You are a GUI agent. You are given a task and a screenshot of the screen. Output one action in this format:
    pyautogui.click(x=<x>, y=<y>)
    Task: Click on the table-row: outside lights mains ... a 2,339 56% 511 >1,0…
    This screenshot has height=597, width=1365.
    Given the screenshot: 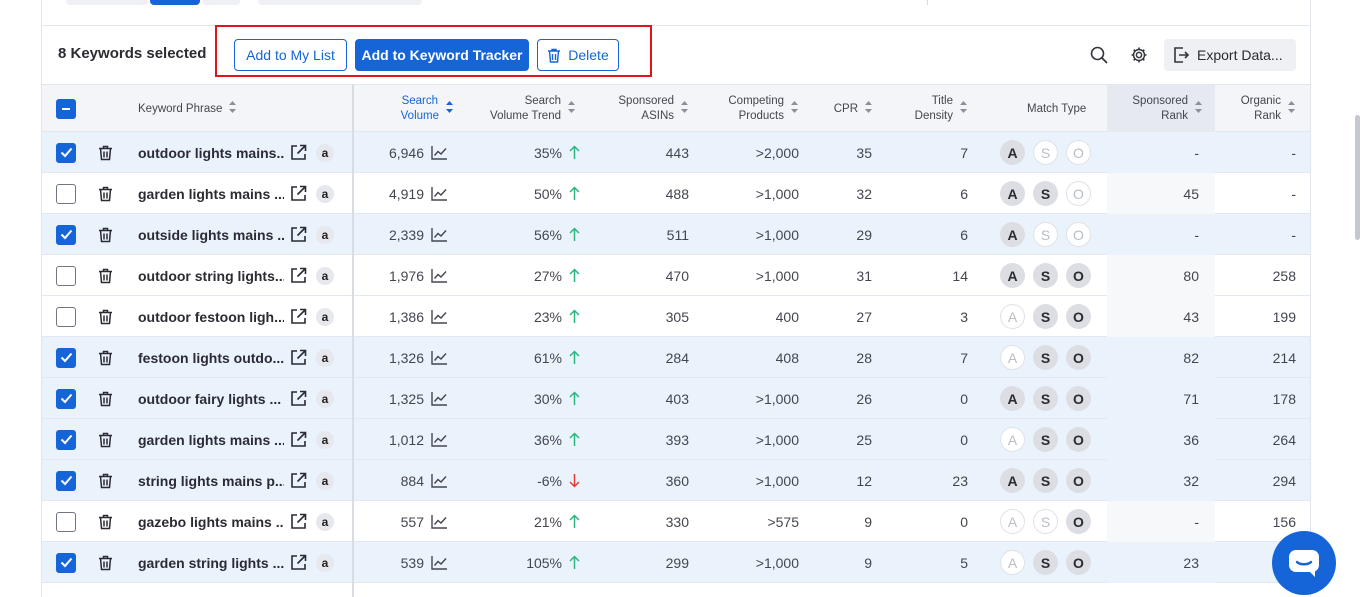 What is the action you would take?
    pyautogui.click(x=676, y=234)
    